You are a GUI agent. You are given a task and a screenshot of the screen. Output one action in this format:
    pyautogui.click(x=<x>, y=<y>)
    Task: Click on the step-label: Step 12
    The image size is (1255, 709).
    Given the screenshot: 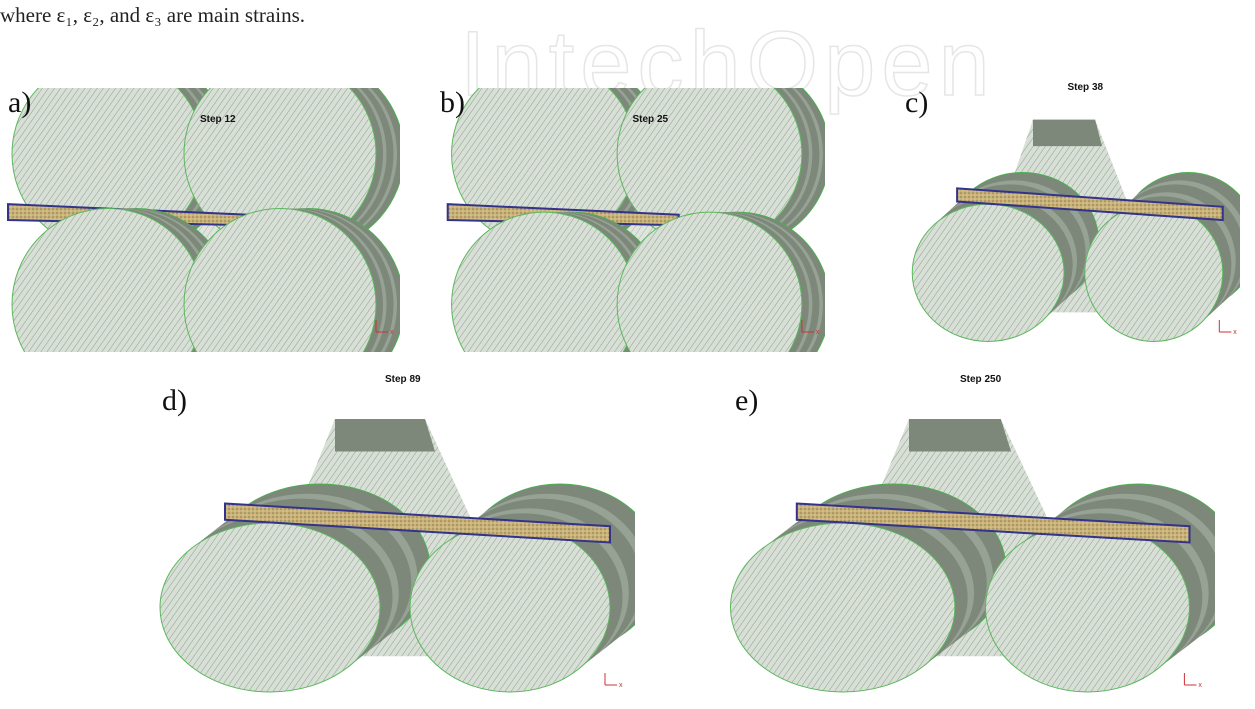 What is the action you would take?
    pyautogui.click(x=218, y=119)
    